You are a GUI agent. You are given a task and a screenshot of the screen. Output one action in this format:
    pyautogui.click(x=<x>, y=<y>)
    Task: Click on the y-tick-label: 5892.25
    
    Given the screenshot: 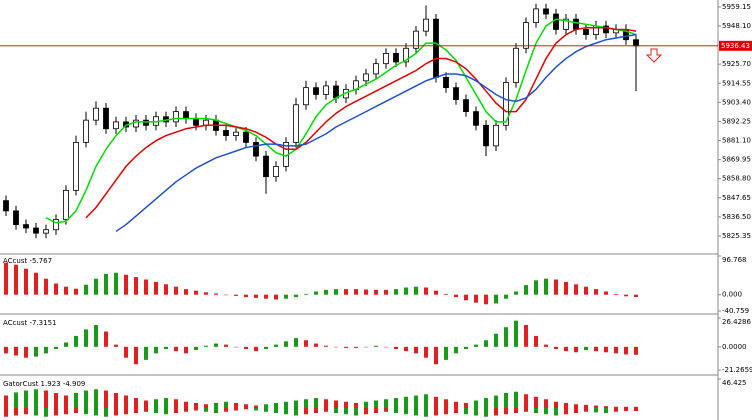 What is the action you would take?
    pyautogui.click(x=736, y=121)
    